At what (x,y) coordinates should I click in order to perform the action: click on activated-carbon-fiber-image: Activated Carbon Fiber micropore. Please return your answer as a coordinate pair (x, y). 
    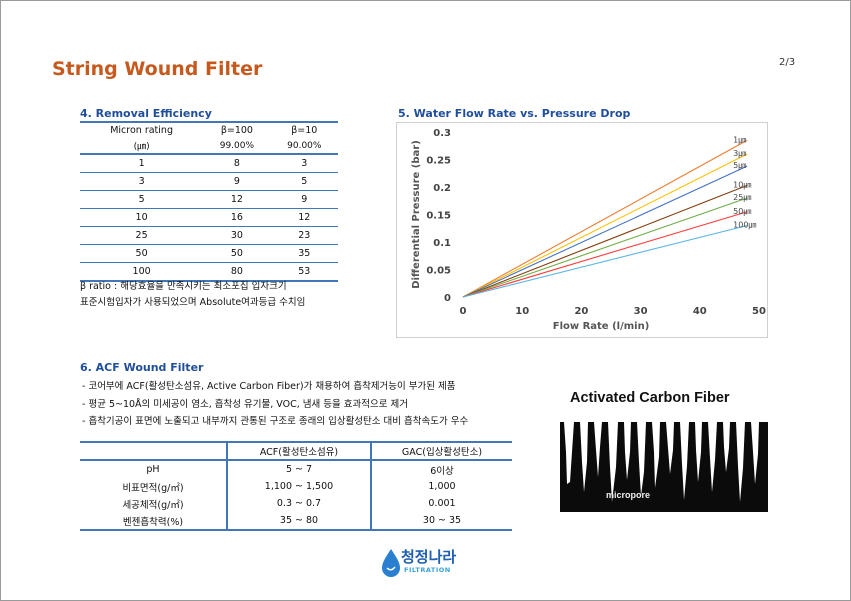
    Looking at the image, I should click on (663, 447).